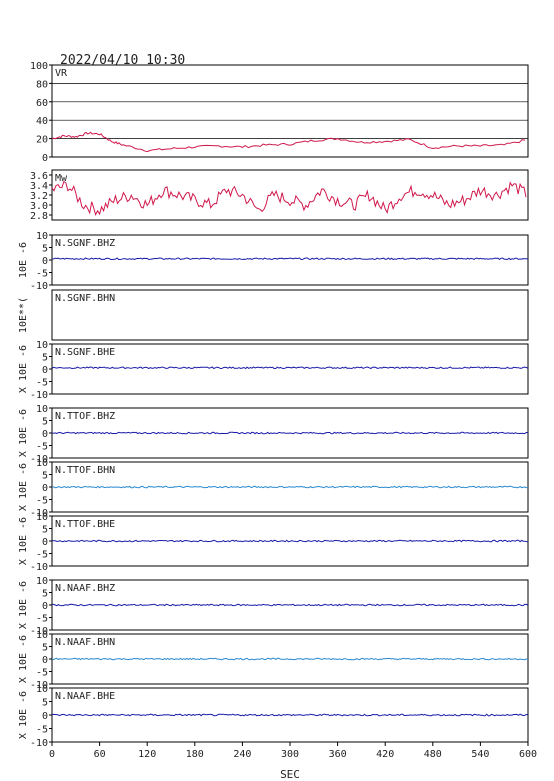  I want to click on y-tick-label: 100, so click(39, 66).